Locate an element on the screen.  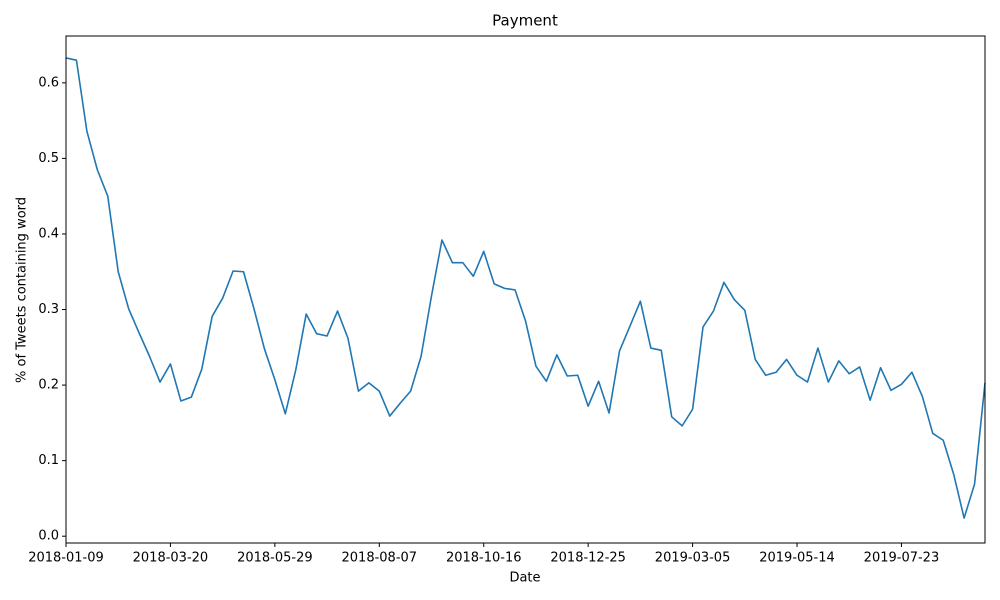
x-tick-label: 2018-10-16 is located at coordinates (484, 558).